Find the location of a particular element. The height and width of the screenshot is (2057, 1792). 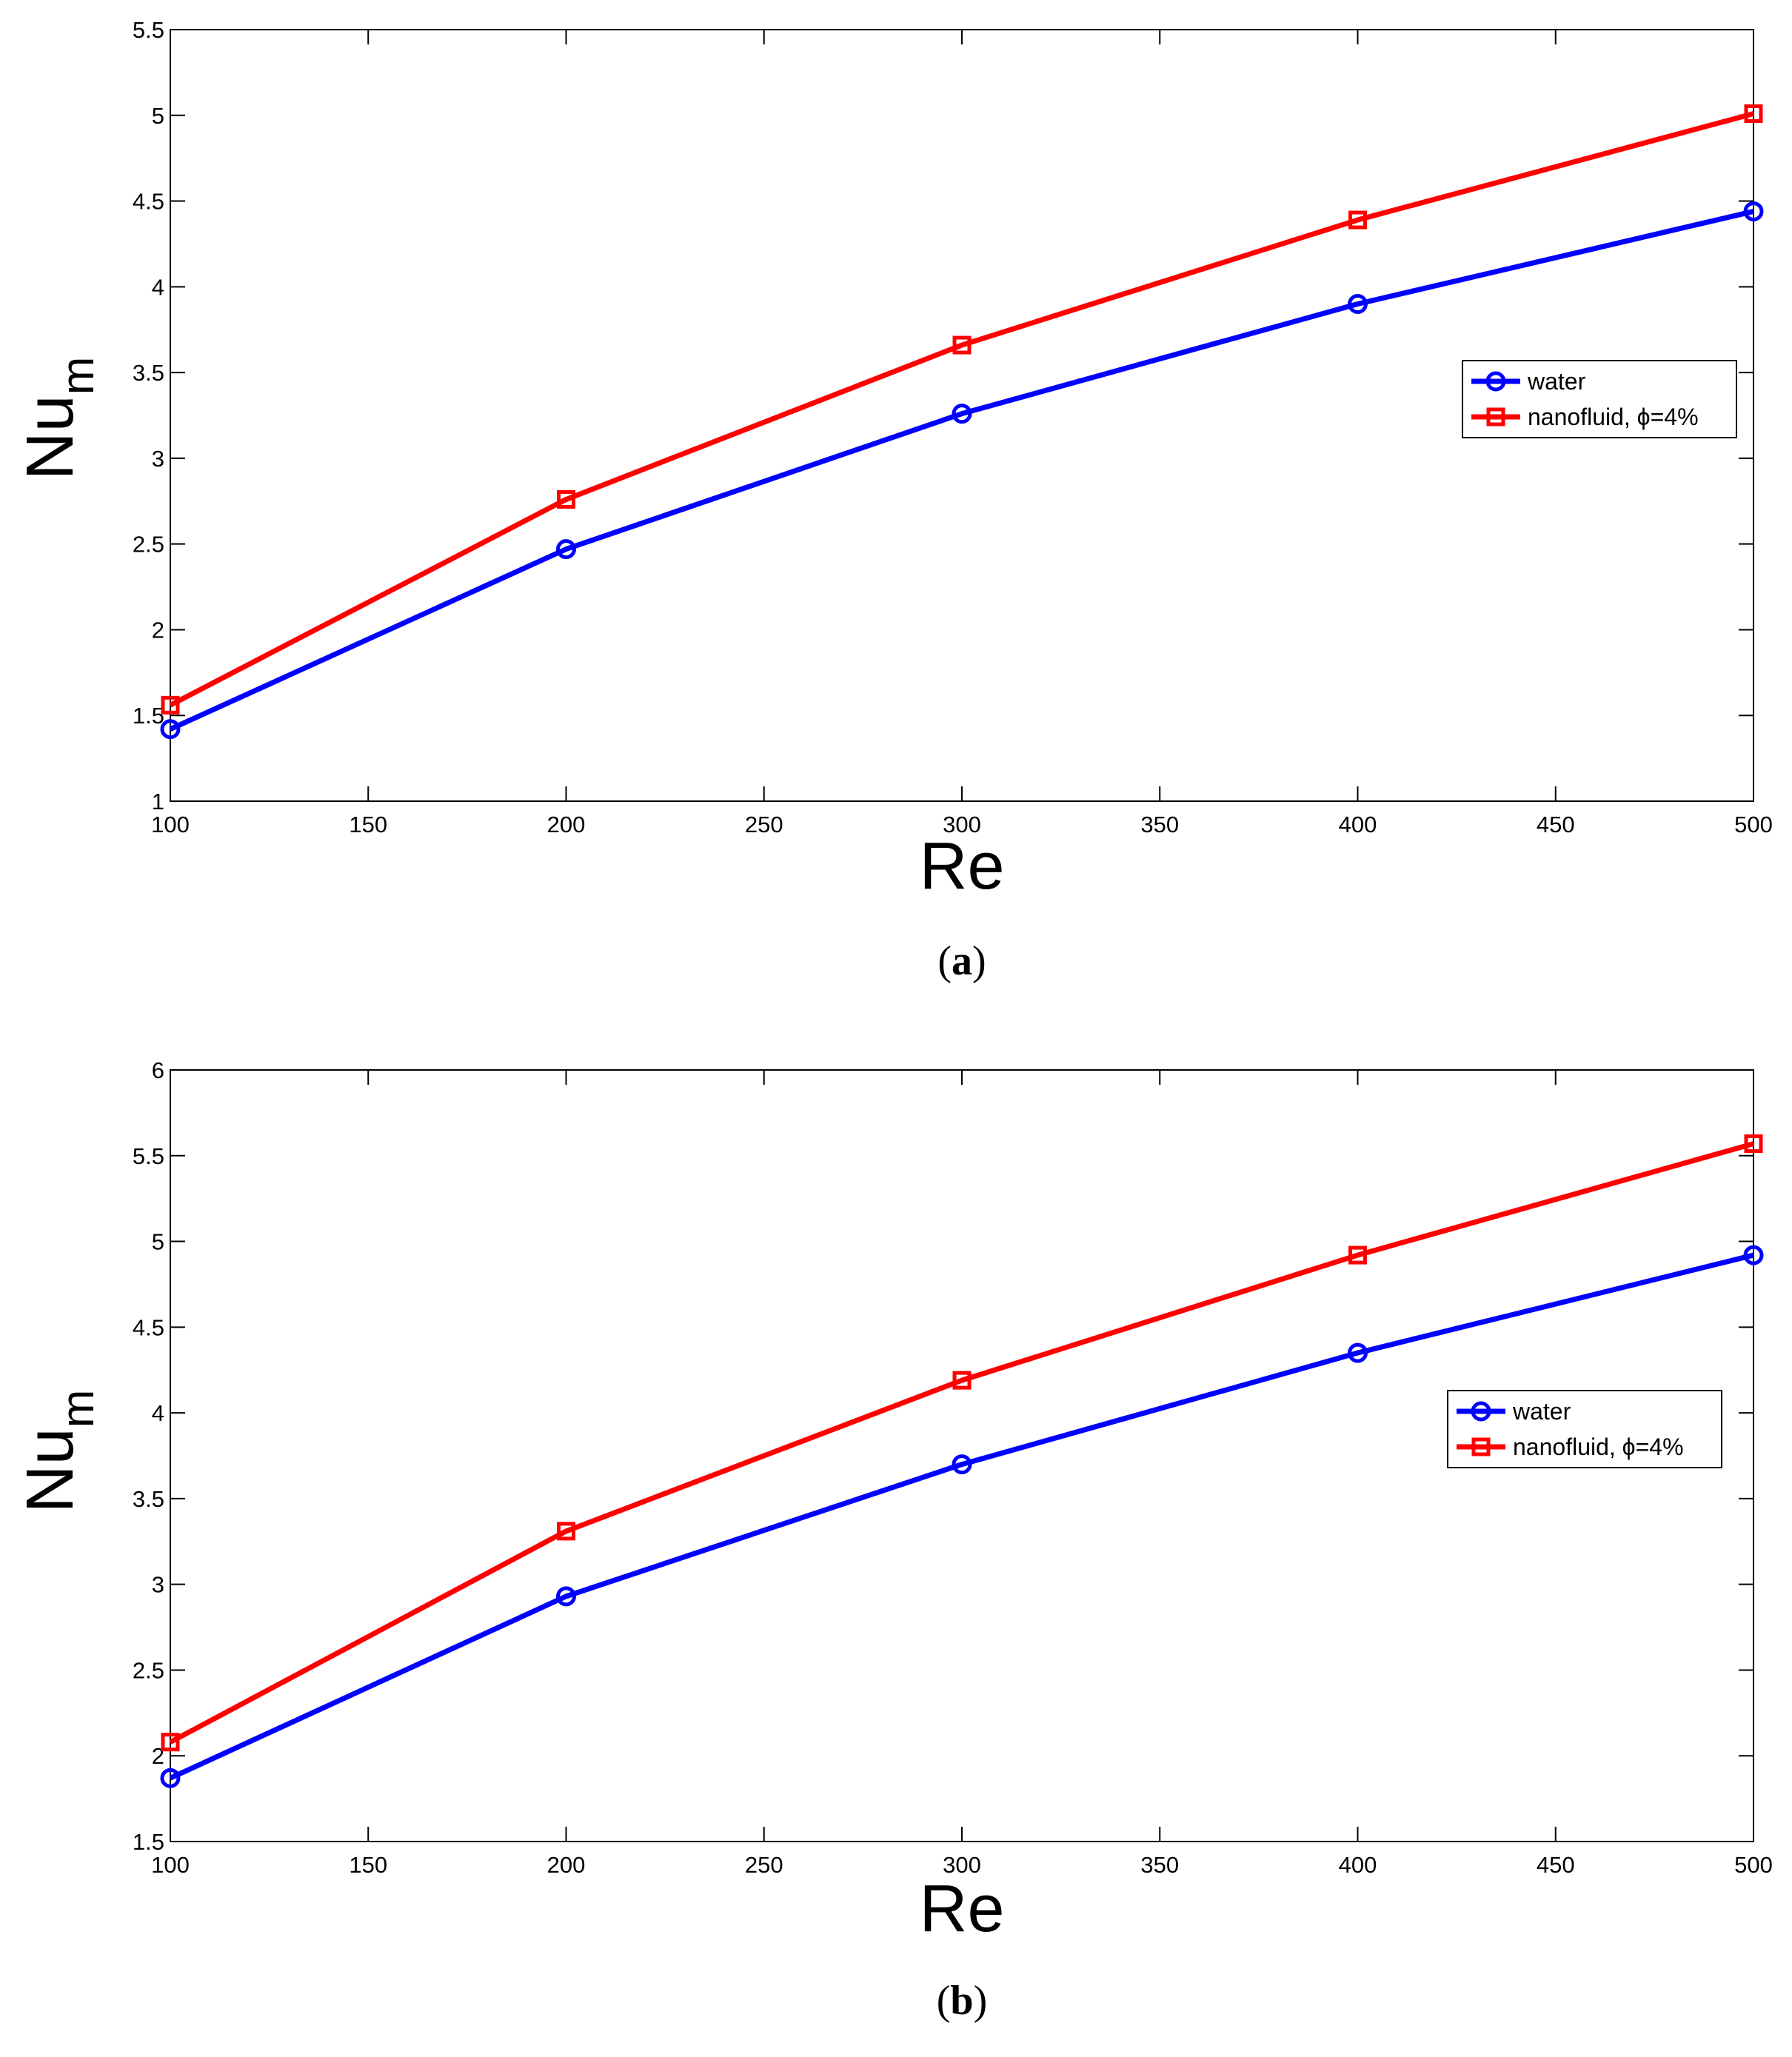

caption-letter: b is located at coordinates (961, 2001).